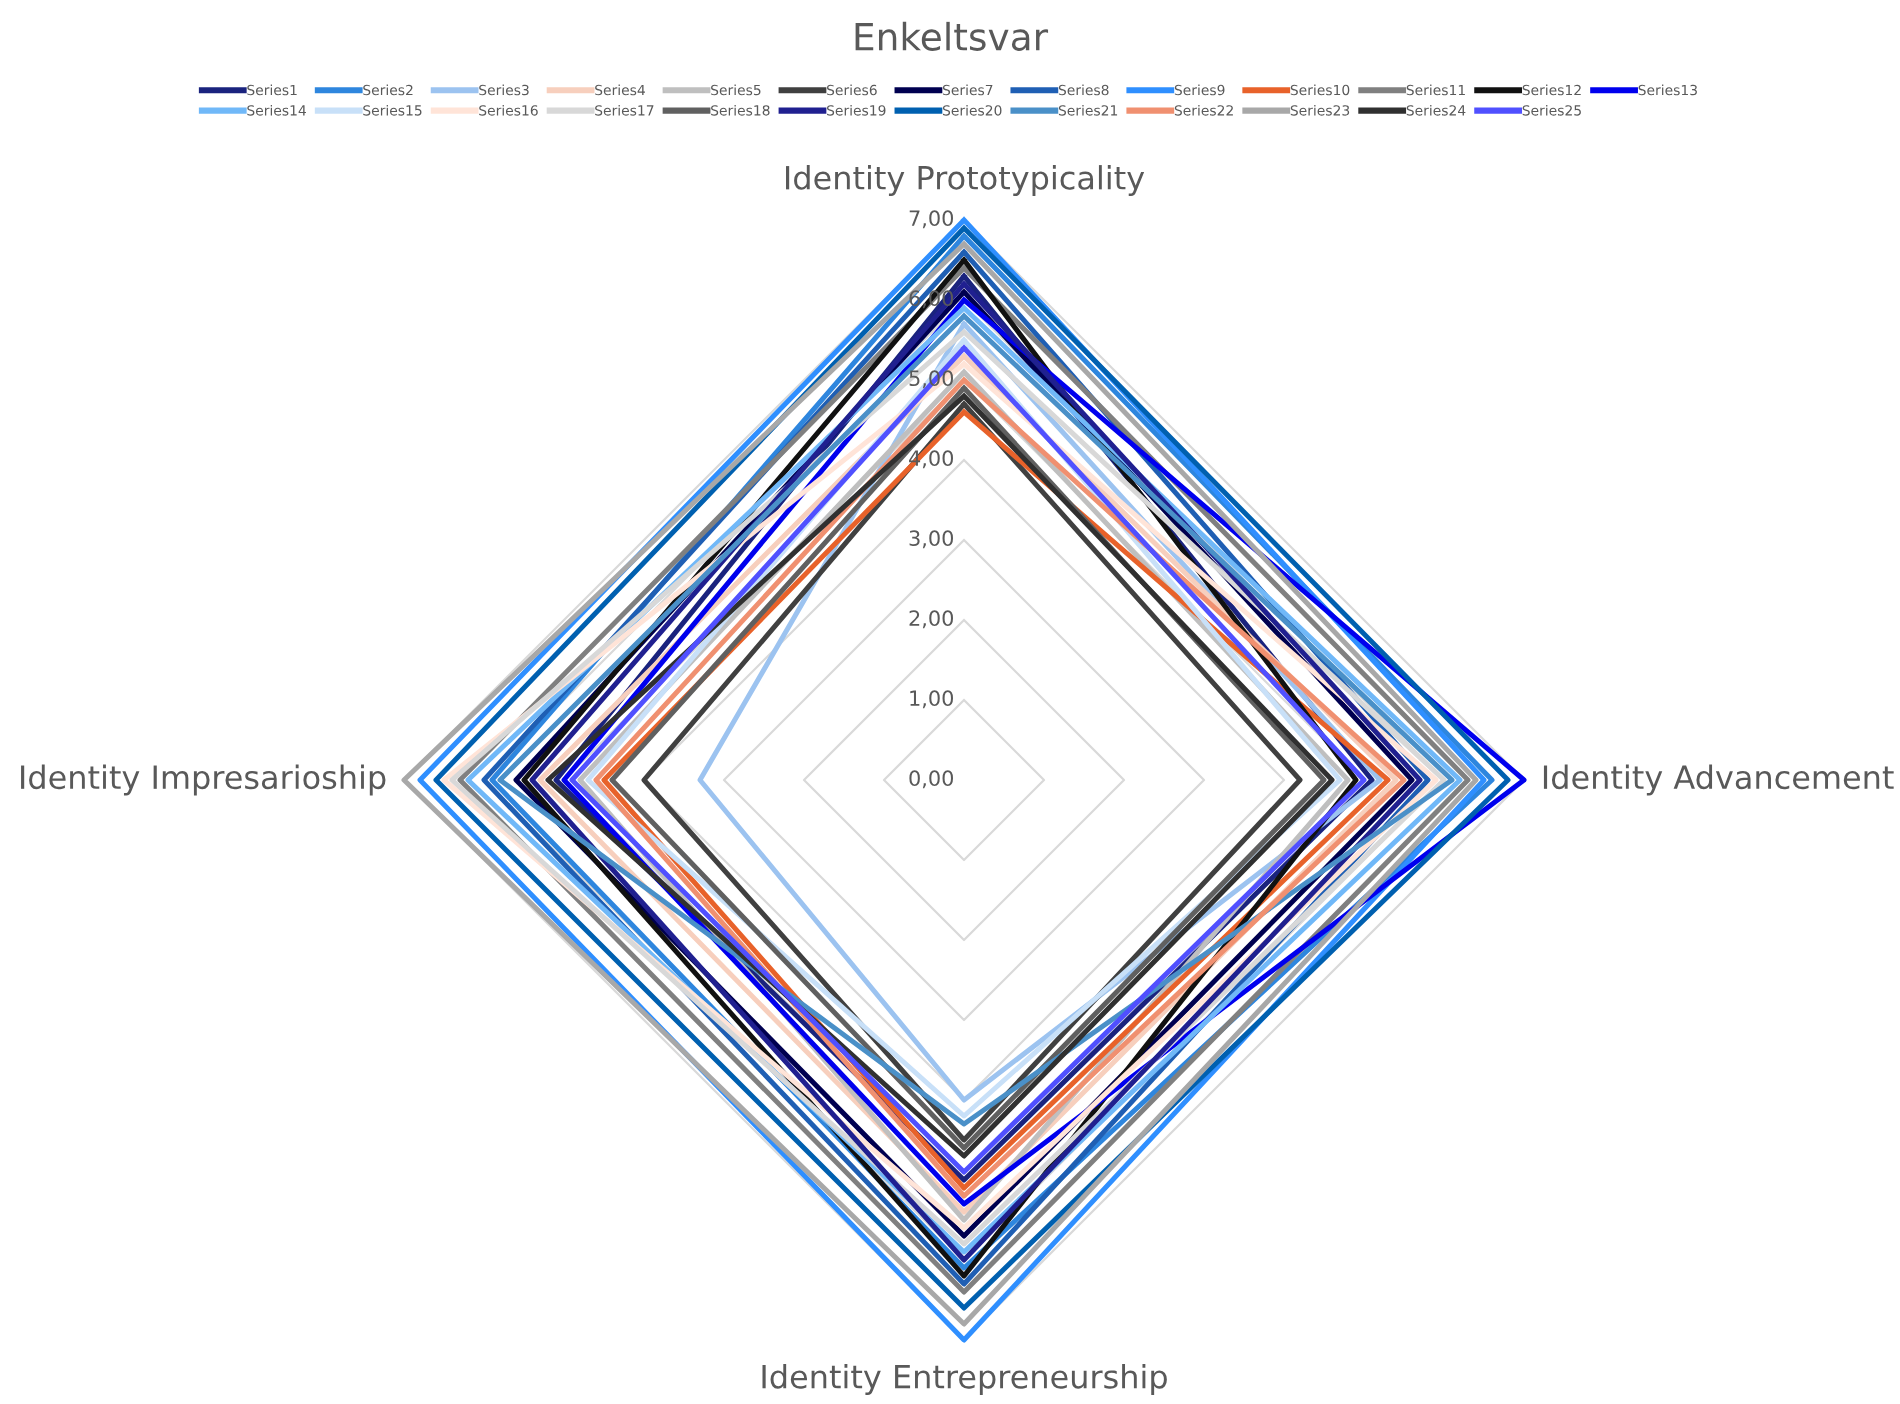 This screenshot has width=1900, height=1404. Describe the element at coordinates (964, 1379) in the screenshot. I see `spoke-label: Identity Entrepreneurship` at that location.